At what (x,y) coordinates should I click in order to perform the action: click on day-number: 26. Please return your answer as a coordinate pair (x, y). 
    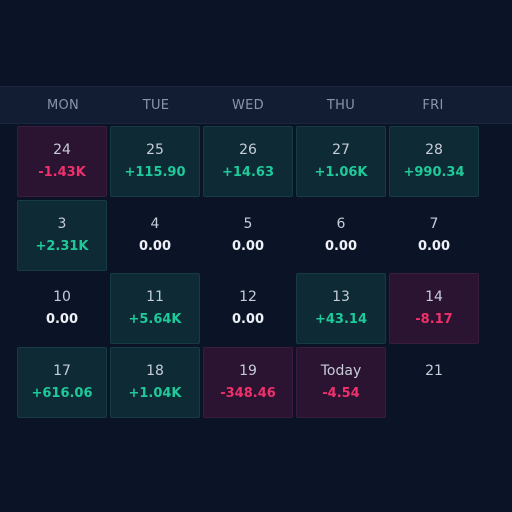
    Looking at the image, I should click on (248, 150).